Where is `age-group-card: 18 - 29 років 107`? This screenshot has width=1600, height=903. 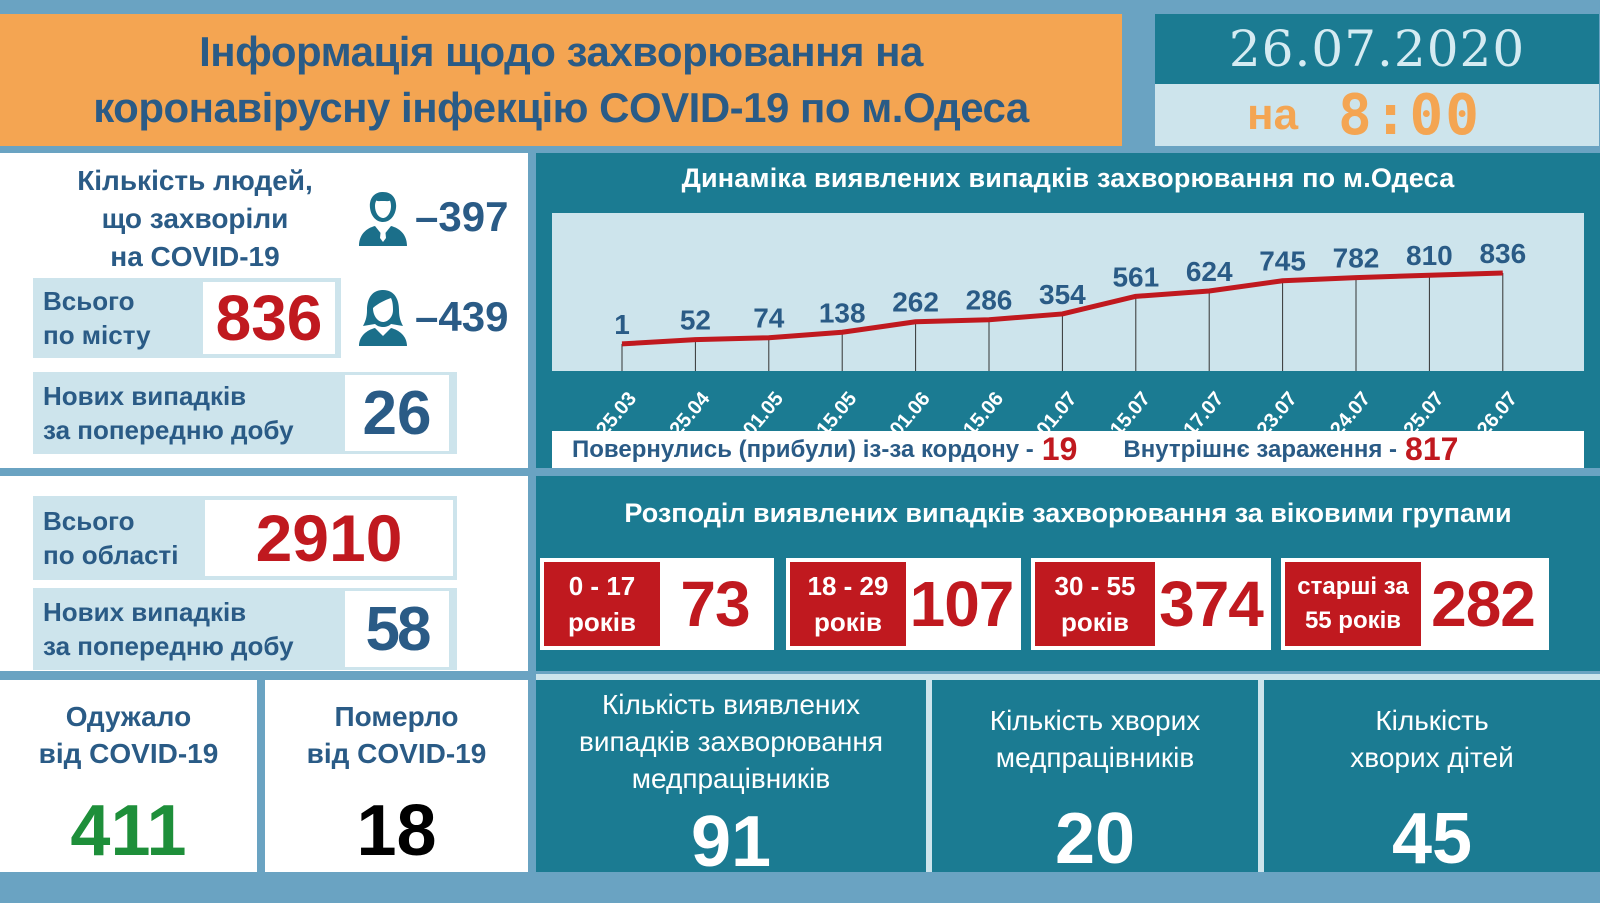 age-group-card: 18 - 29 років 107 is located at coordinates (903, 604).